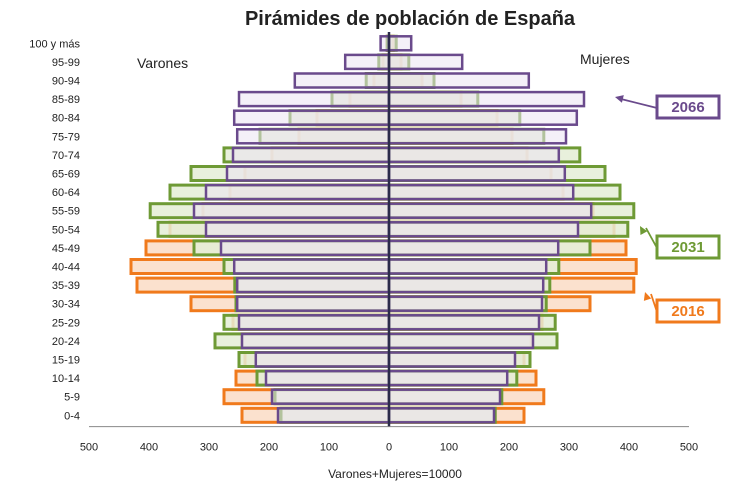  Describe the element at coordinates (72, 398) in the screenshot. I see `y-tick-label: 5-9` at that location.